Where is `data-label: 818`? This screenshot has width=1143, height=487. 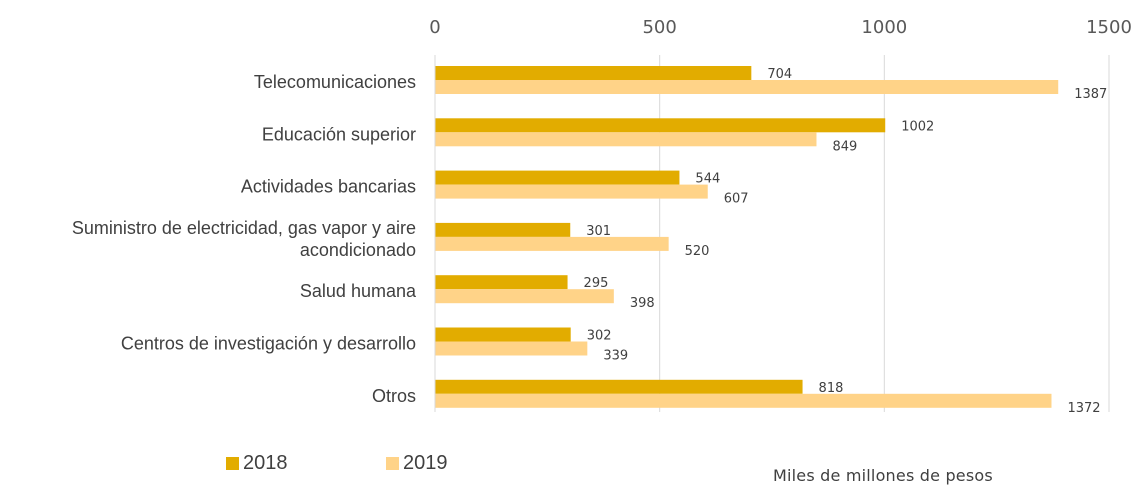
data-label: 818 is located at coordinates (831, 388).